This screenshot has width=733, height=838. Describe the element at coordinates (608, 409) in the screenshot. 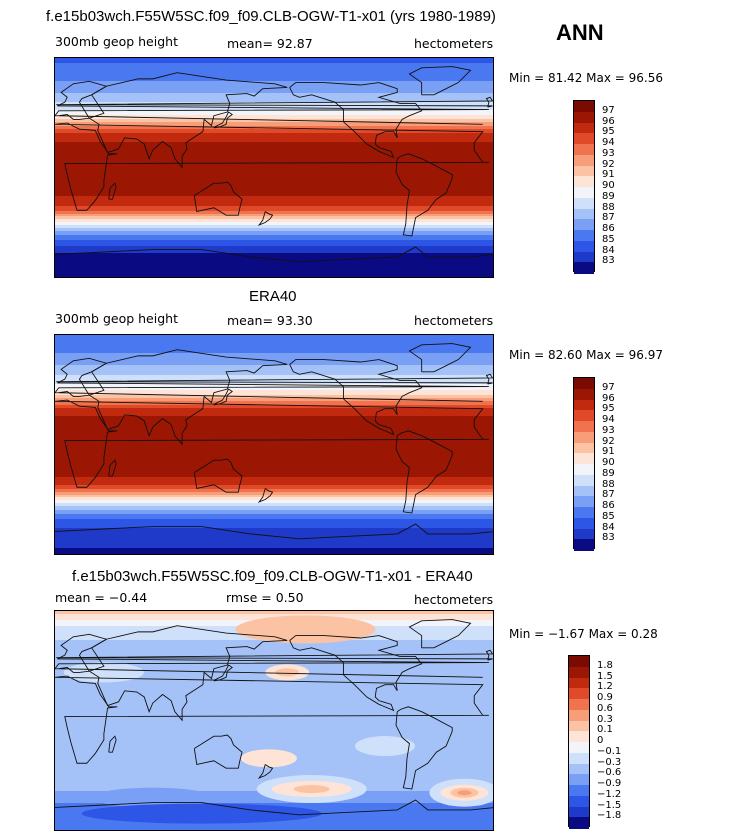

I see `colorbar-label: 95` at that location.